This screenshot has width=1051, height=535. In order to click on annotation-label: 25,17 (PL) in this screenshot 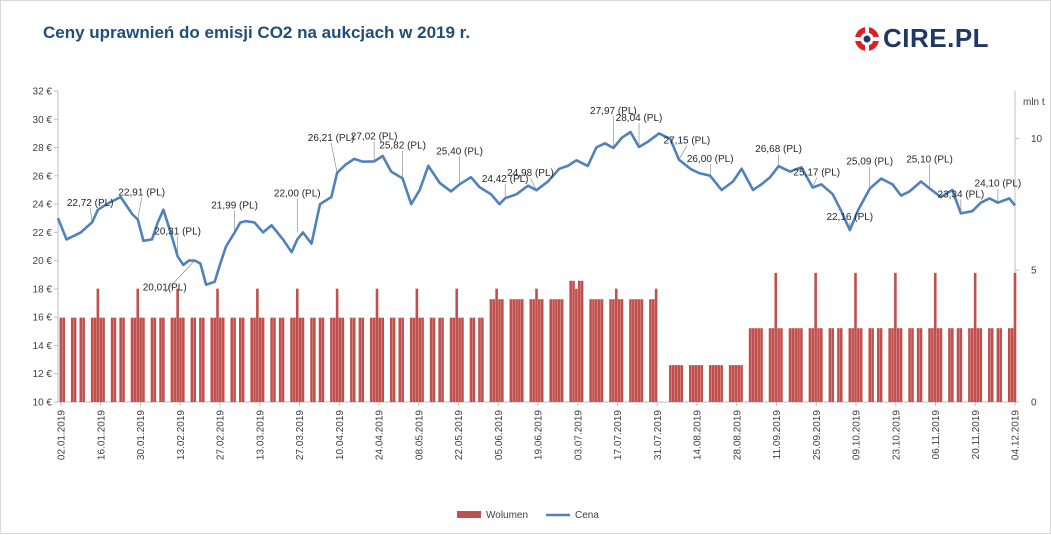, I will do `click(816, 173)`.